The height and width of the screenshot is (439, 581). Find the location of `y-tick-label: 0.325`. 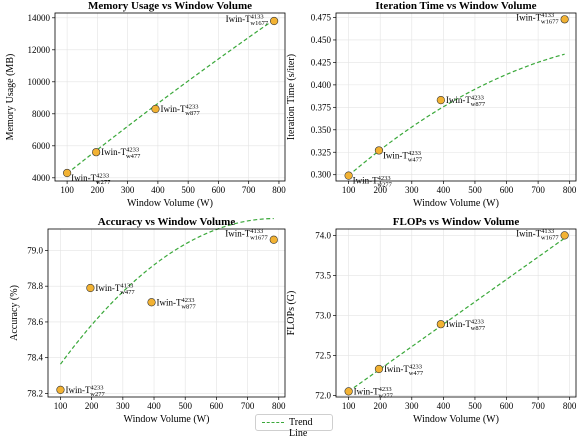

y-tick-label: 0.325 is located at coordinates (321, 152).